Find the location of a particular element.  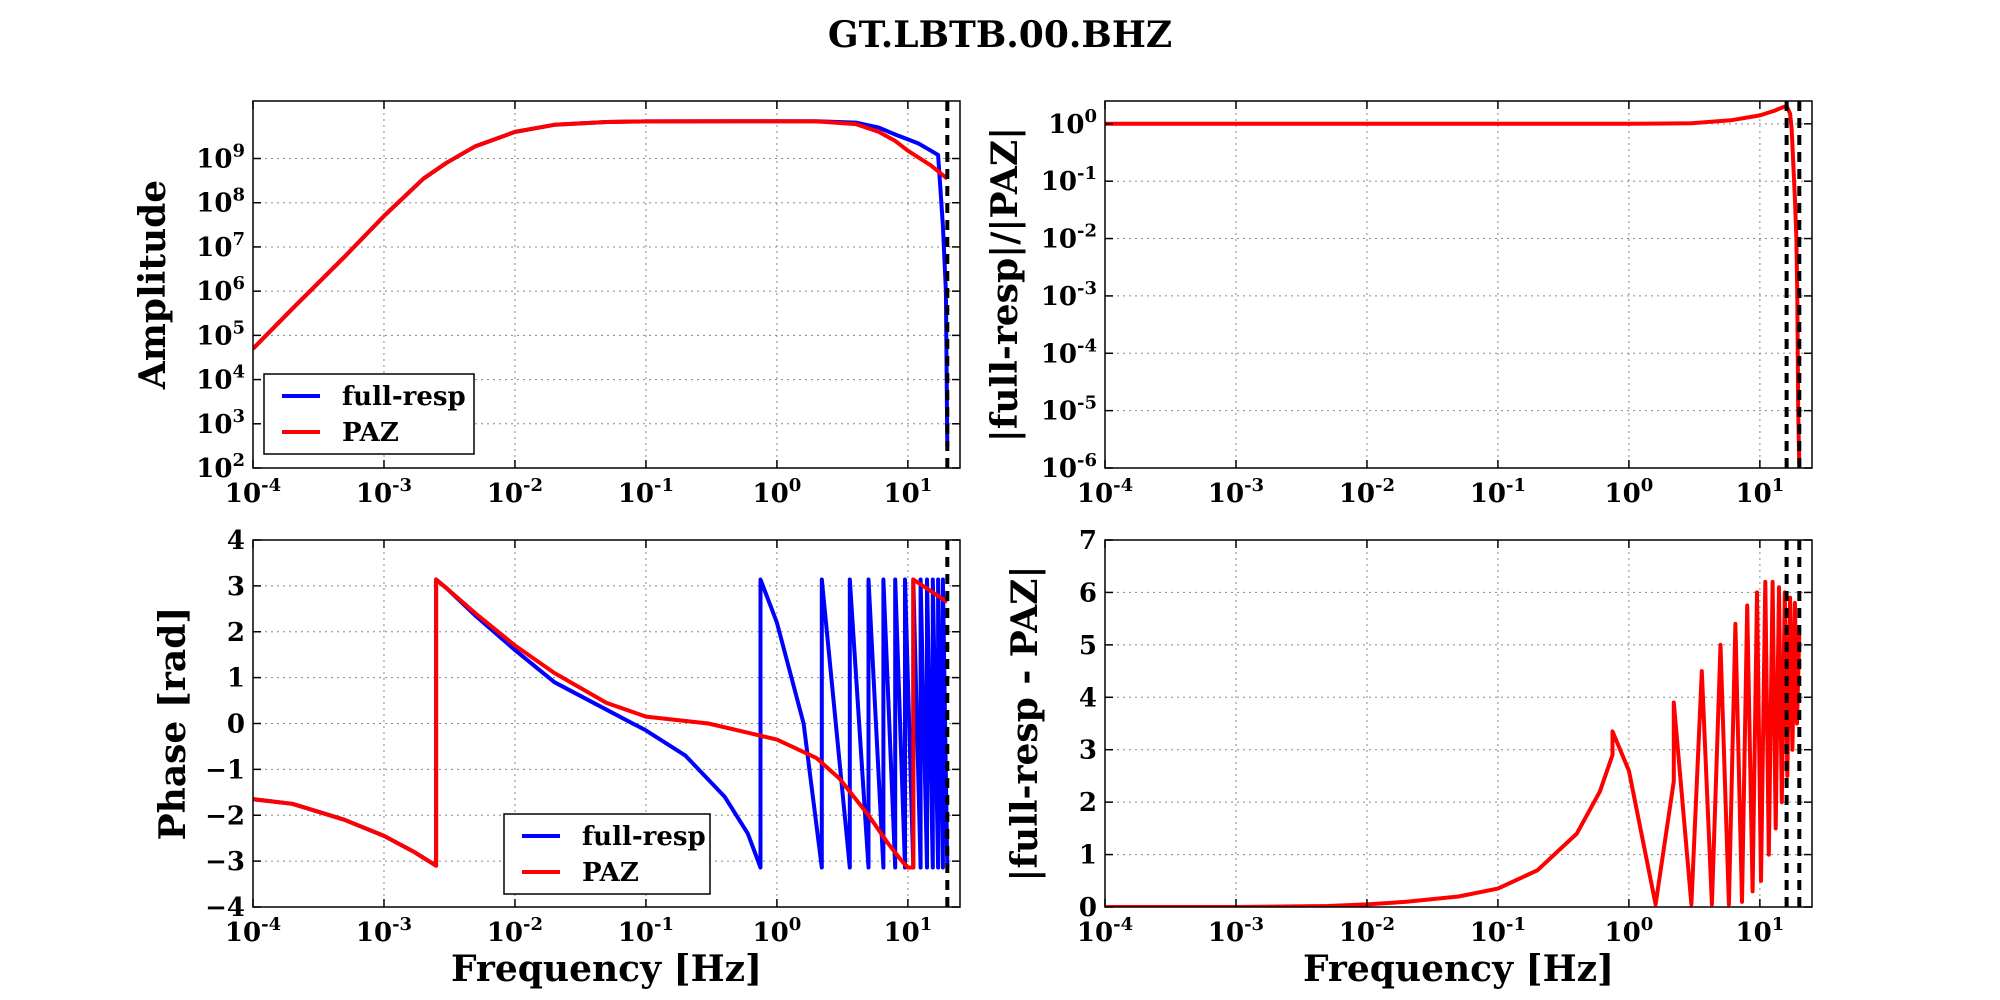

y-axis-label: Phase [rad] is located at coordinates (173, 724).